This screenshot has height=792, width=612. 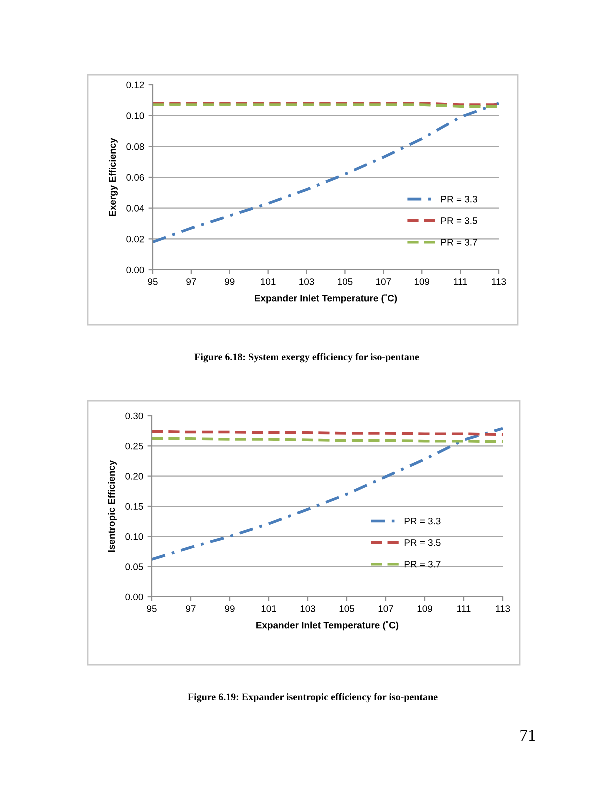 What do you see at coordinates (135, 178) in the screenshot?
I see `y-tick-label: 0.06` at bounding box center [135, 178].